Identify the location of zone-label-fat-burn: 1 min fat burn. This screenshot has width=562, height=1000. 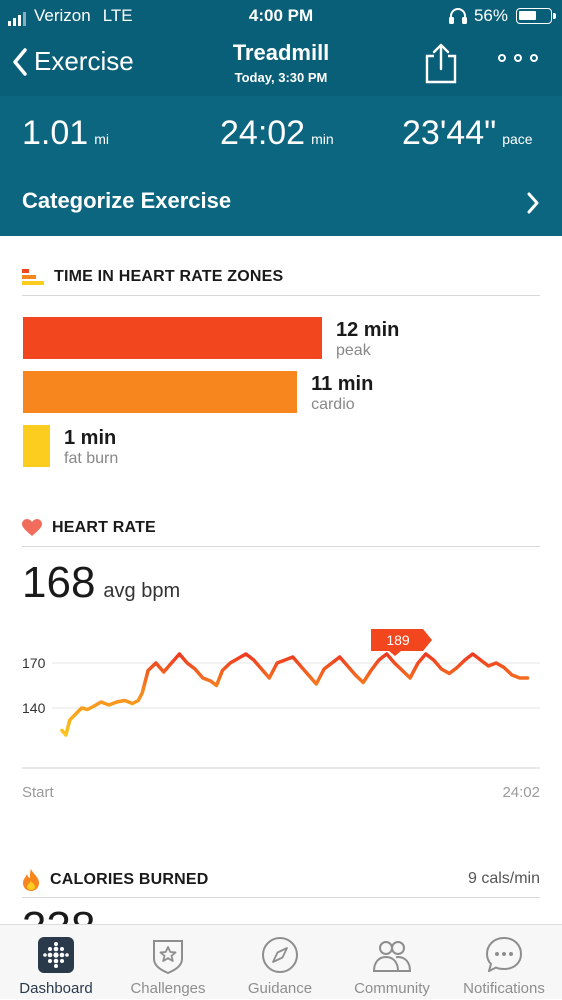
(91, 448).